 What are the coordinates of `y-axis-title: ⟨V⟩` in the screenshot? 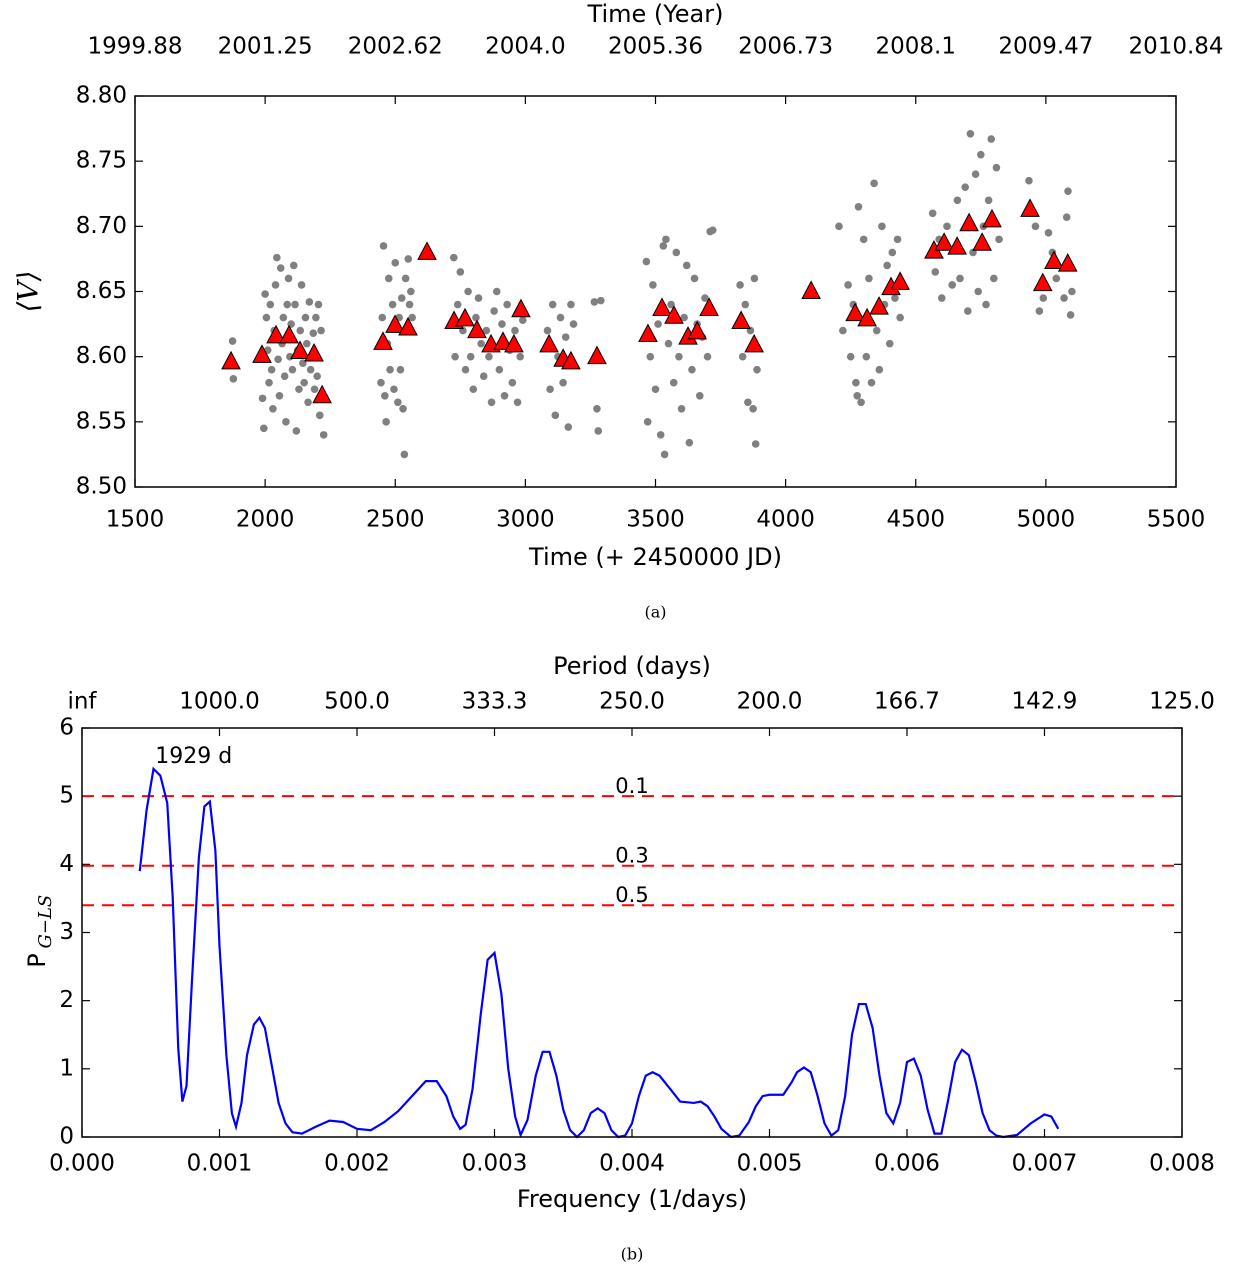 It's located at (28, 291).